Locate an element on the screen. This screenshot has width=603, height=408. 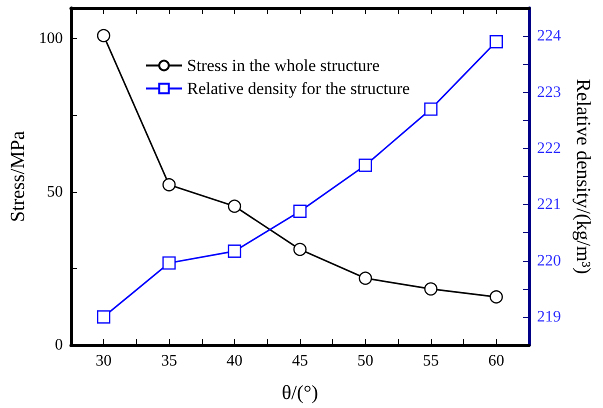
y2-tick-label: 223 is located at coordinates (549, 92).